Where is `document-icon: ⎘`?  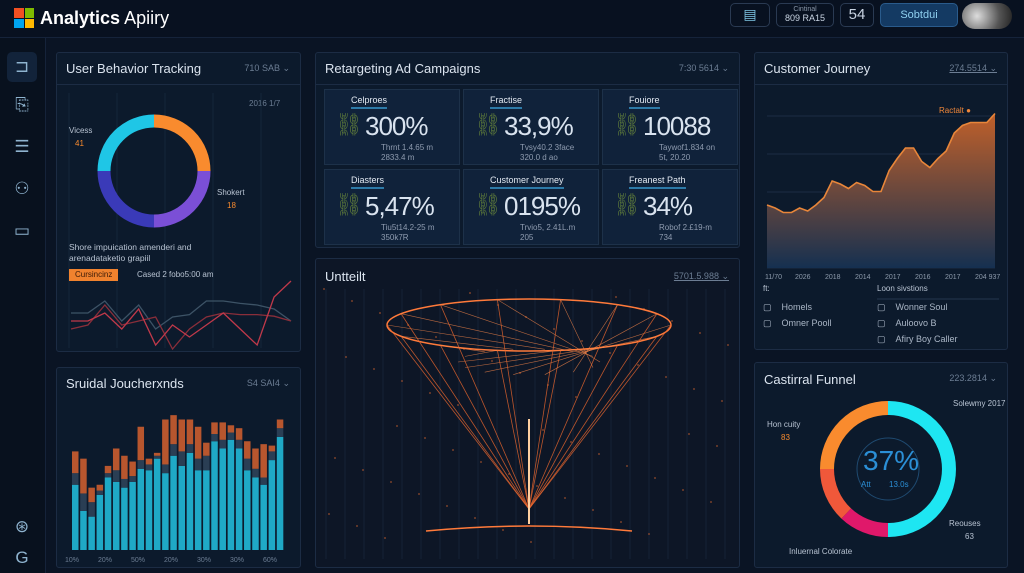
document-icon: ⎘ is located at coordinates (22, 104).